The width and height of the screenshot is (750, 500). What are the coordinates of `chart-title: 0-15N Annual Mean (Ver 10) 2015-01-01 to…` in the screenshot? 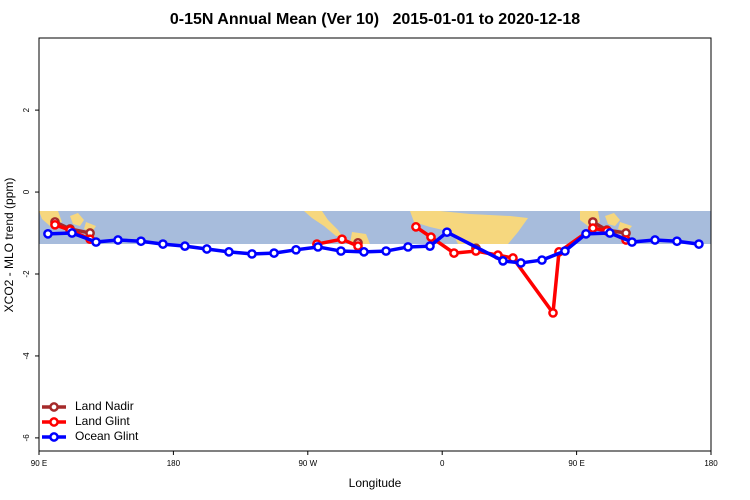 It's located at (375, 19).